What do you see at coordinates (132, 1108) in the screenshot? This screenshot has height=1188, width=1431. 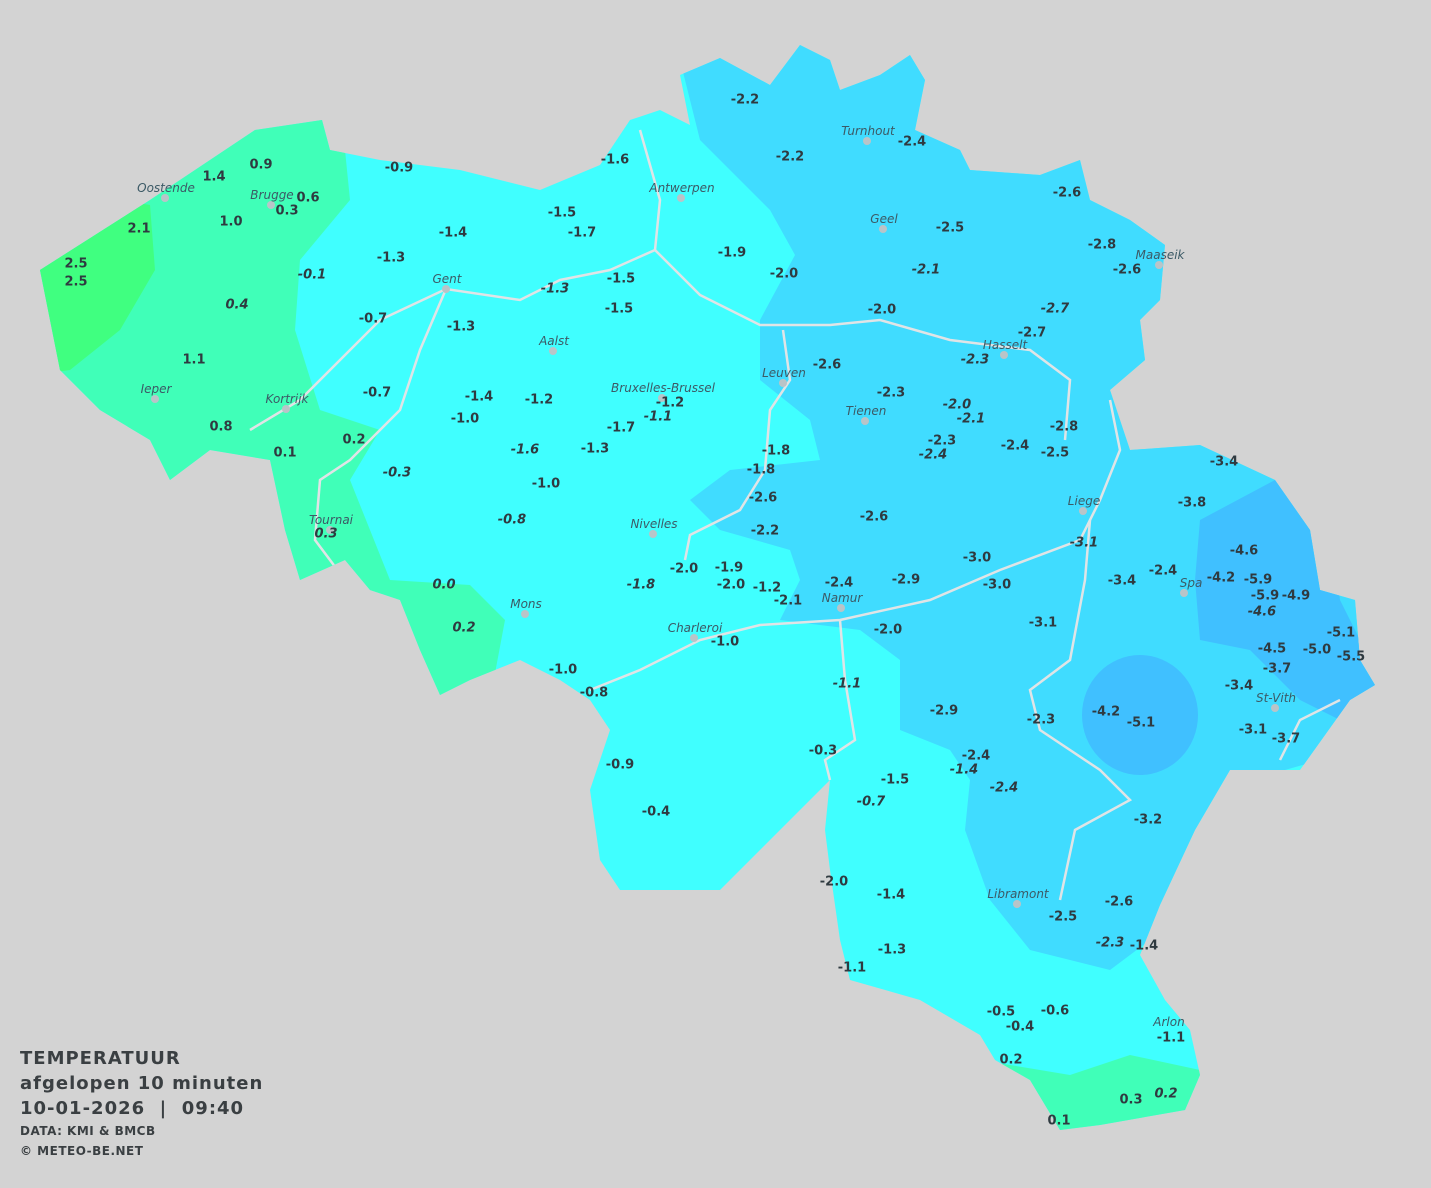 I see `legend-datetime: 10-01-2026 | 09:40` at bounding box center [132, 1108].